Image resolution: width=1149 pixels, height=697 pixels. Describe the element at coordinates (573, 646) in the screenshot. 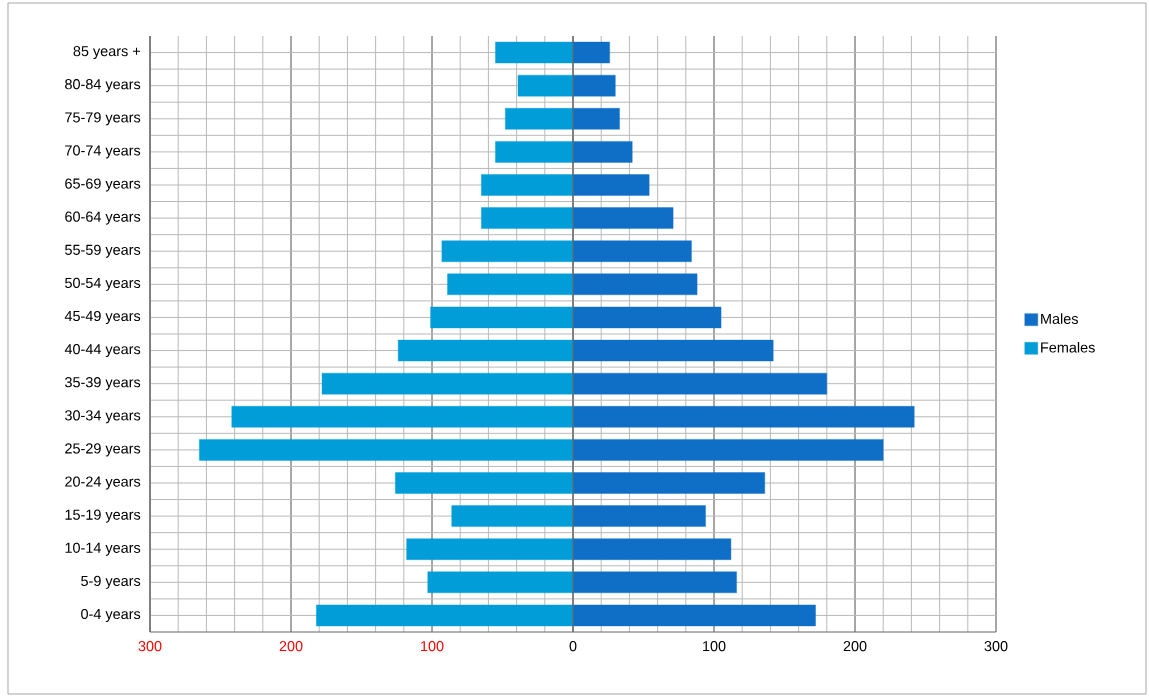

I see `x-tick-label: 0` at that location.